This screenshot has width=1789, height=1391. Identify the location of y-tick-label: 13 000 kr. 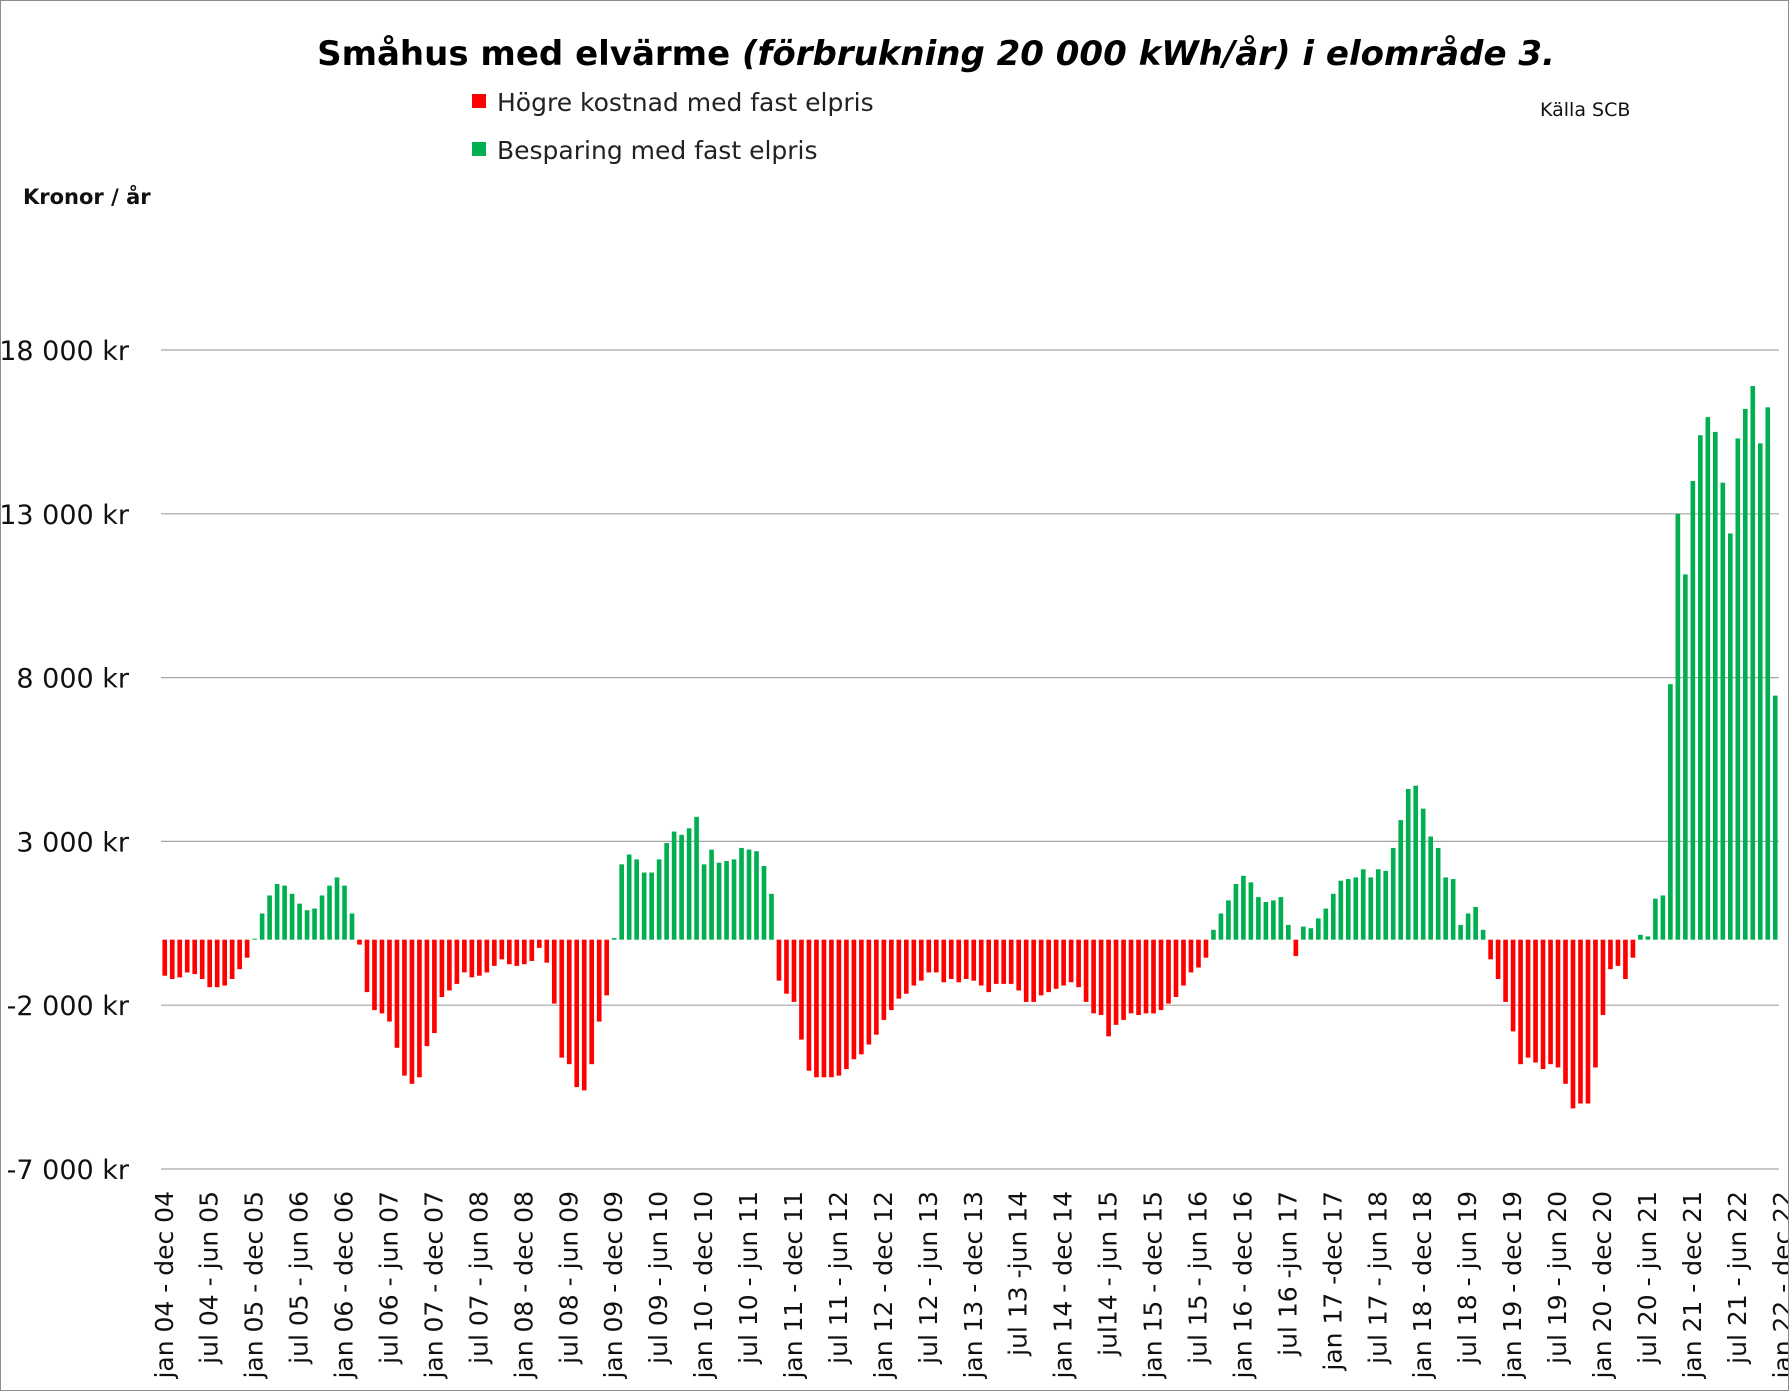
(65, 515).